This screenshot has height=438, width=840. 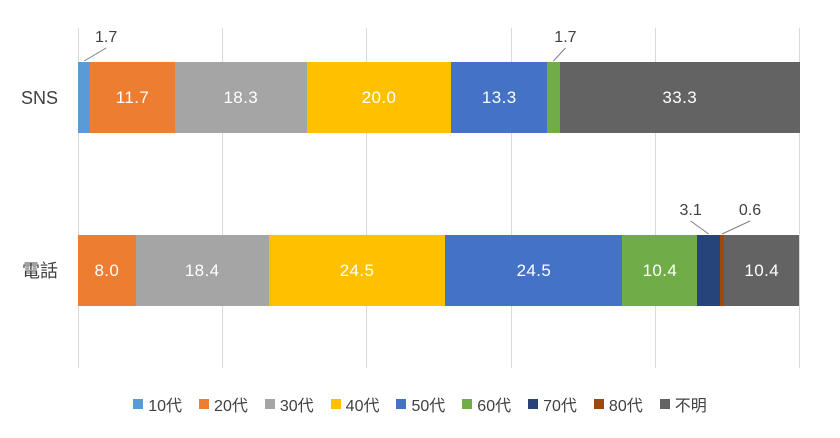 I want to click on legend: 10代 20代 30代 40代 50代 60代 70代 80代 不明, so click(x=420, y=404).